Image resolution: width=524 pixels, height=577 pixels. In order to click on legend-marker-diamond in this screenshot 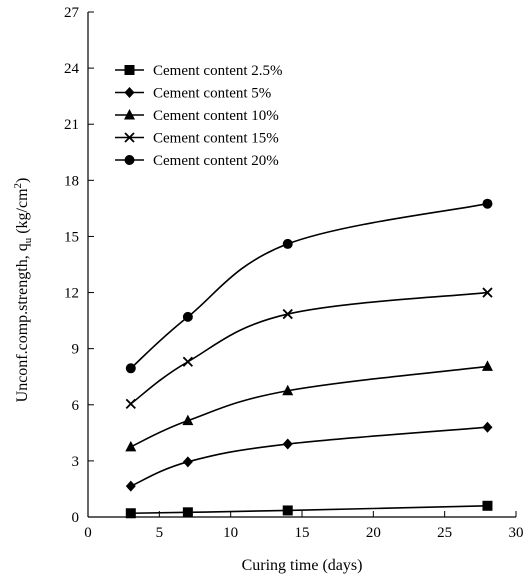, I will do `click(129, 92)`.